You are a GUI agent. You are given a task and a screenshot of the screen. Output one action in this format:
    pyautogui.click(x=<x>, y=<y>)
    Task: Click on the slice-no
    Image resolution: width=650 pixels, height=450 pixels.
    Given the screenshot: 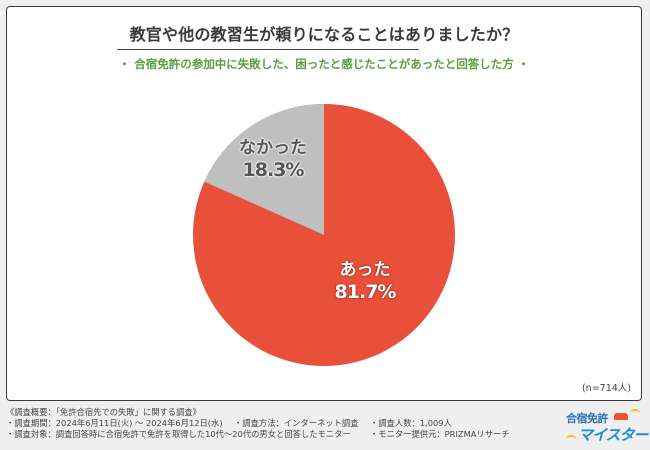 What is the action you would take?
    pyautogui.click(x=264, y=169)
    